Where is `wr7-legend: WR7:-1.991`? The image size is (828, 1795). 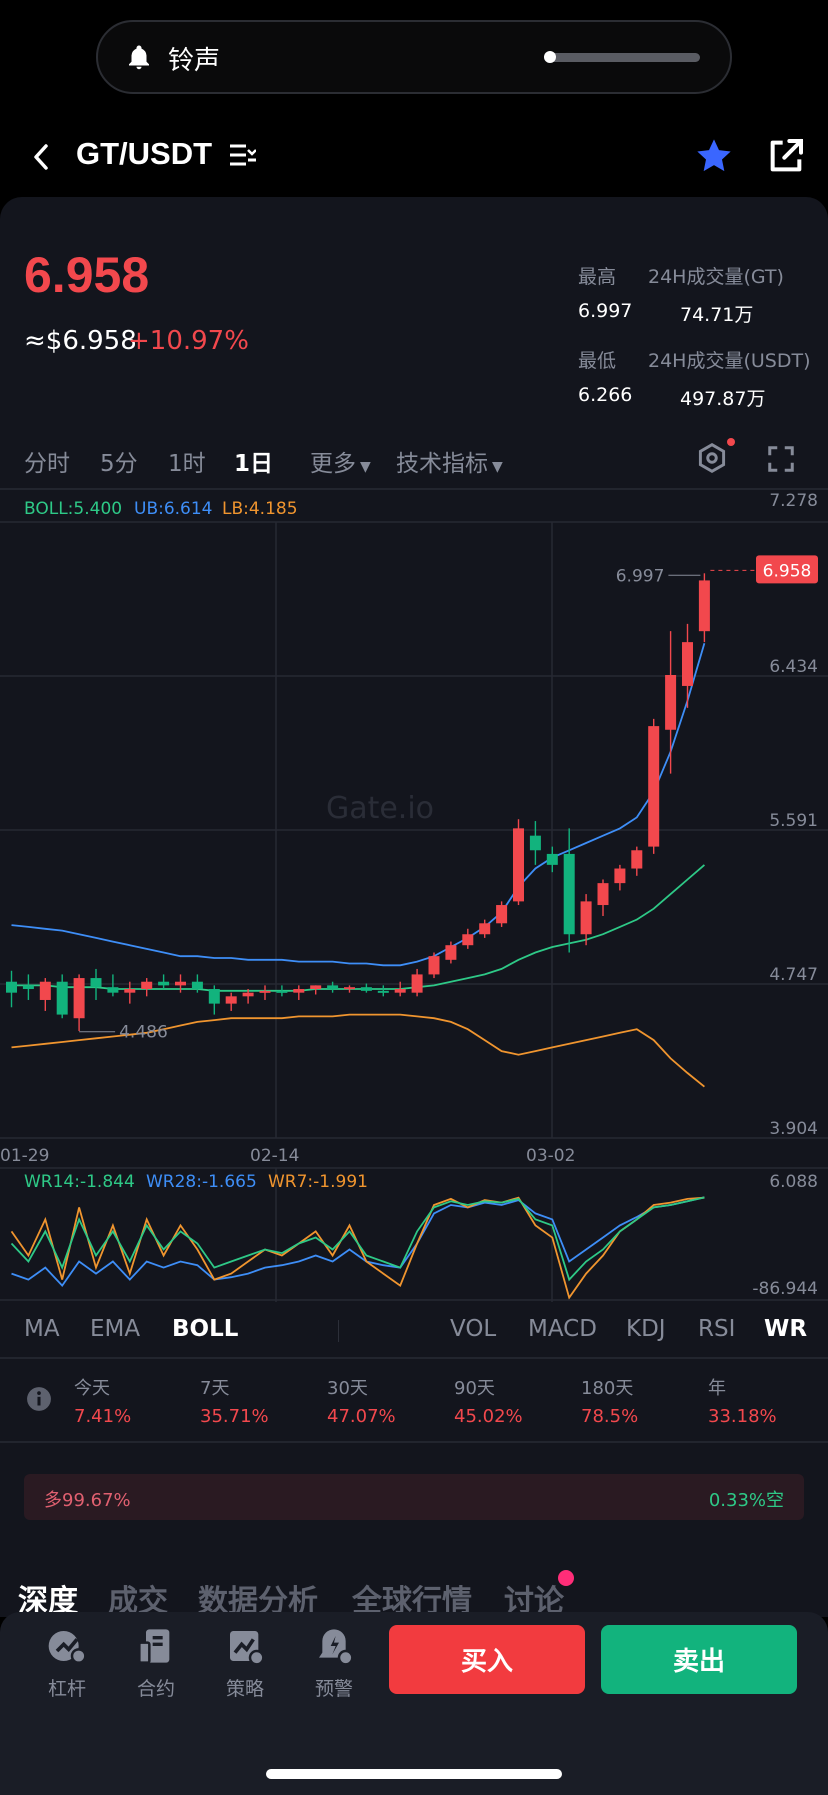
wr7-legend: WR7:-1.991 is located at coordinates (318, 1182).